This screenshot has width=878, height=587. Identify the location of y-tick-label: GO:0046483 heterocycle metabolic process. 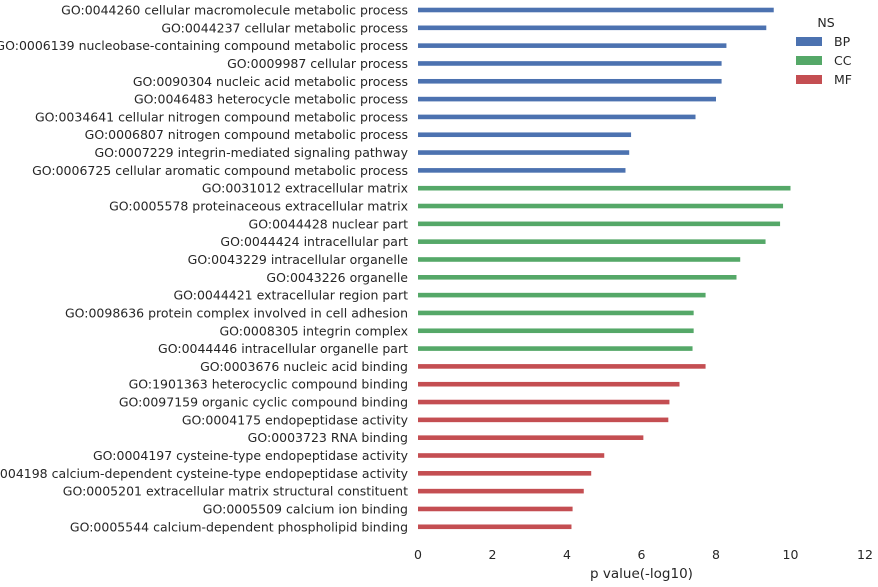
(271, 99).